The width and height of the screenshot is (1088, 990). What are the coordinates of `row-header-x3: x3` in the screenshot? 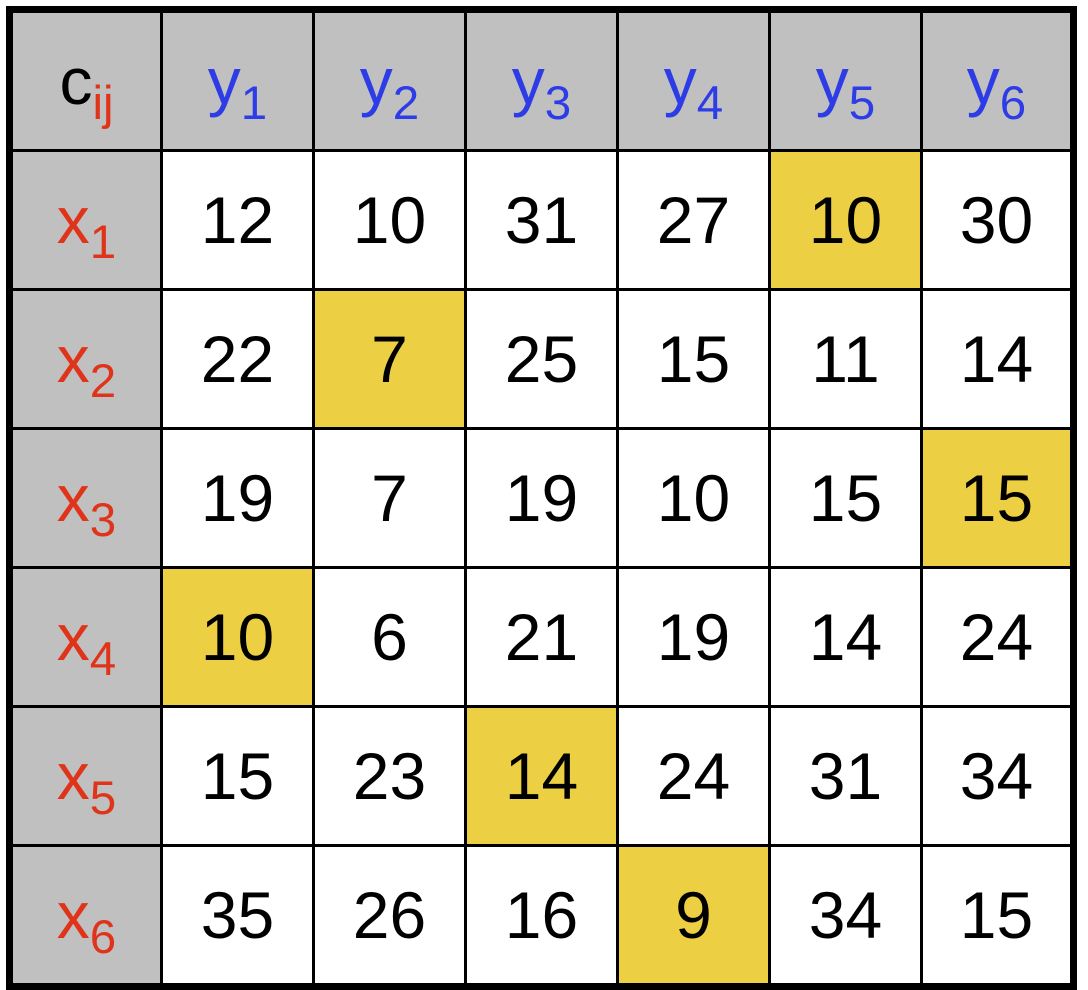 It's located at (85, 498).